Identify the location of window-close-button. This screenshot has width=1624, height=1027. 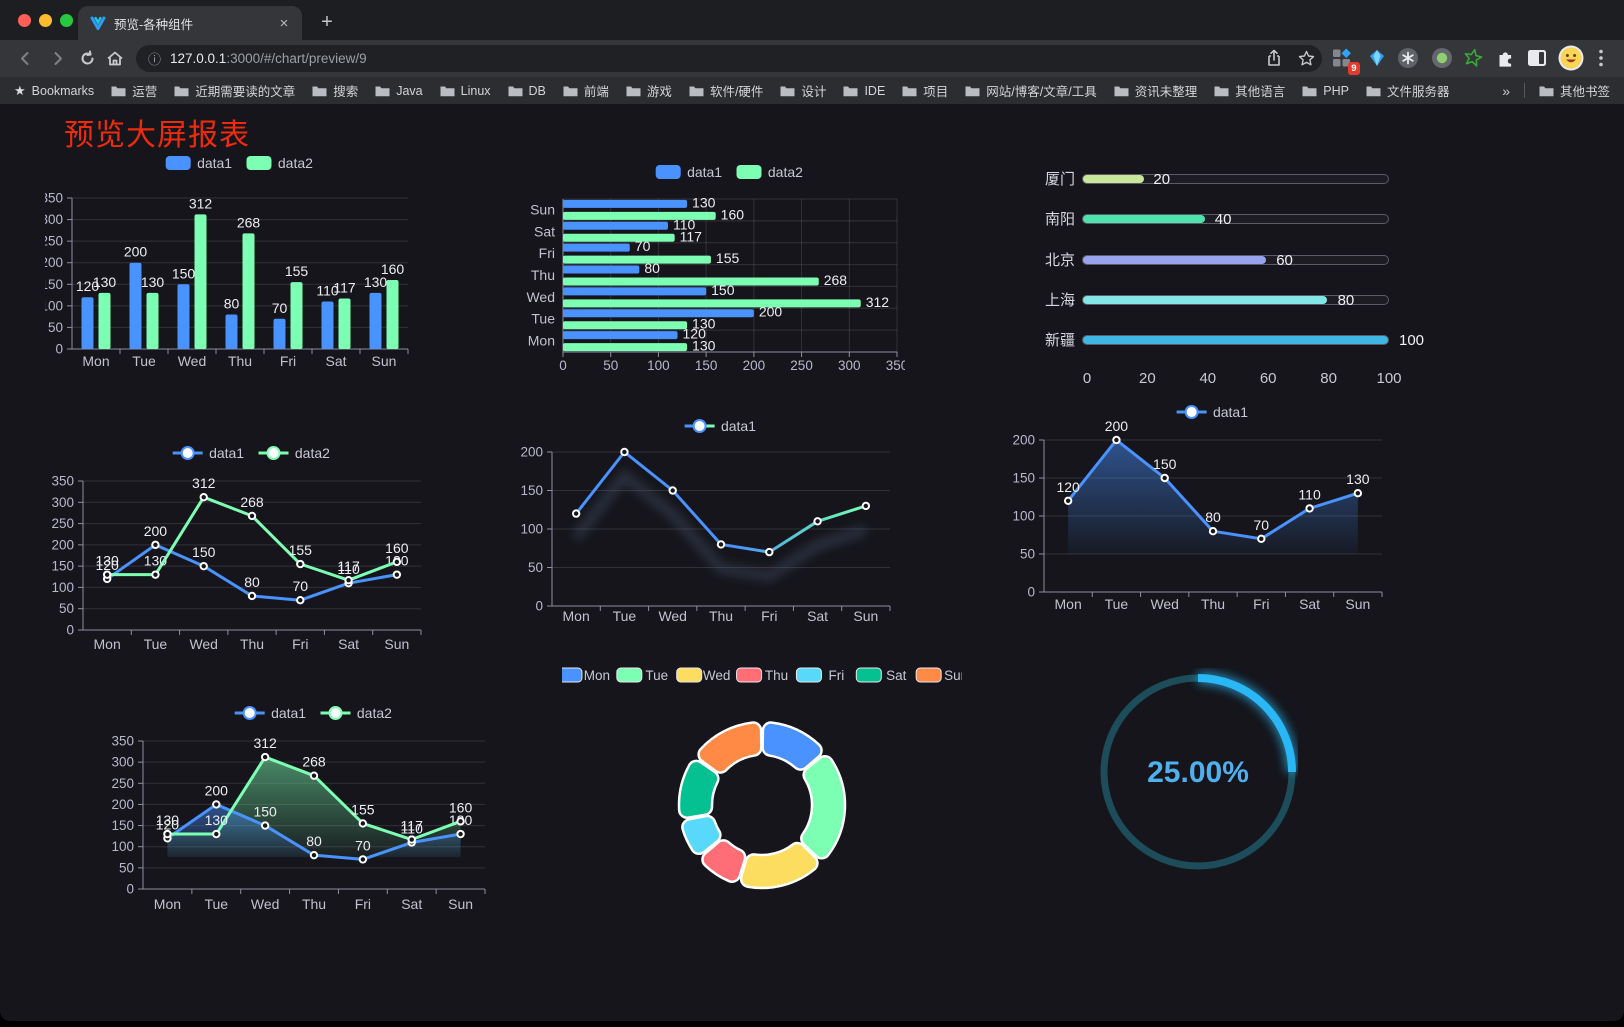
(24, 20).